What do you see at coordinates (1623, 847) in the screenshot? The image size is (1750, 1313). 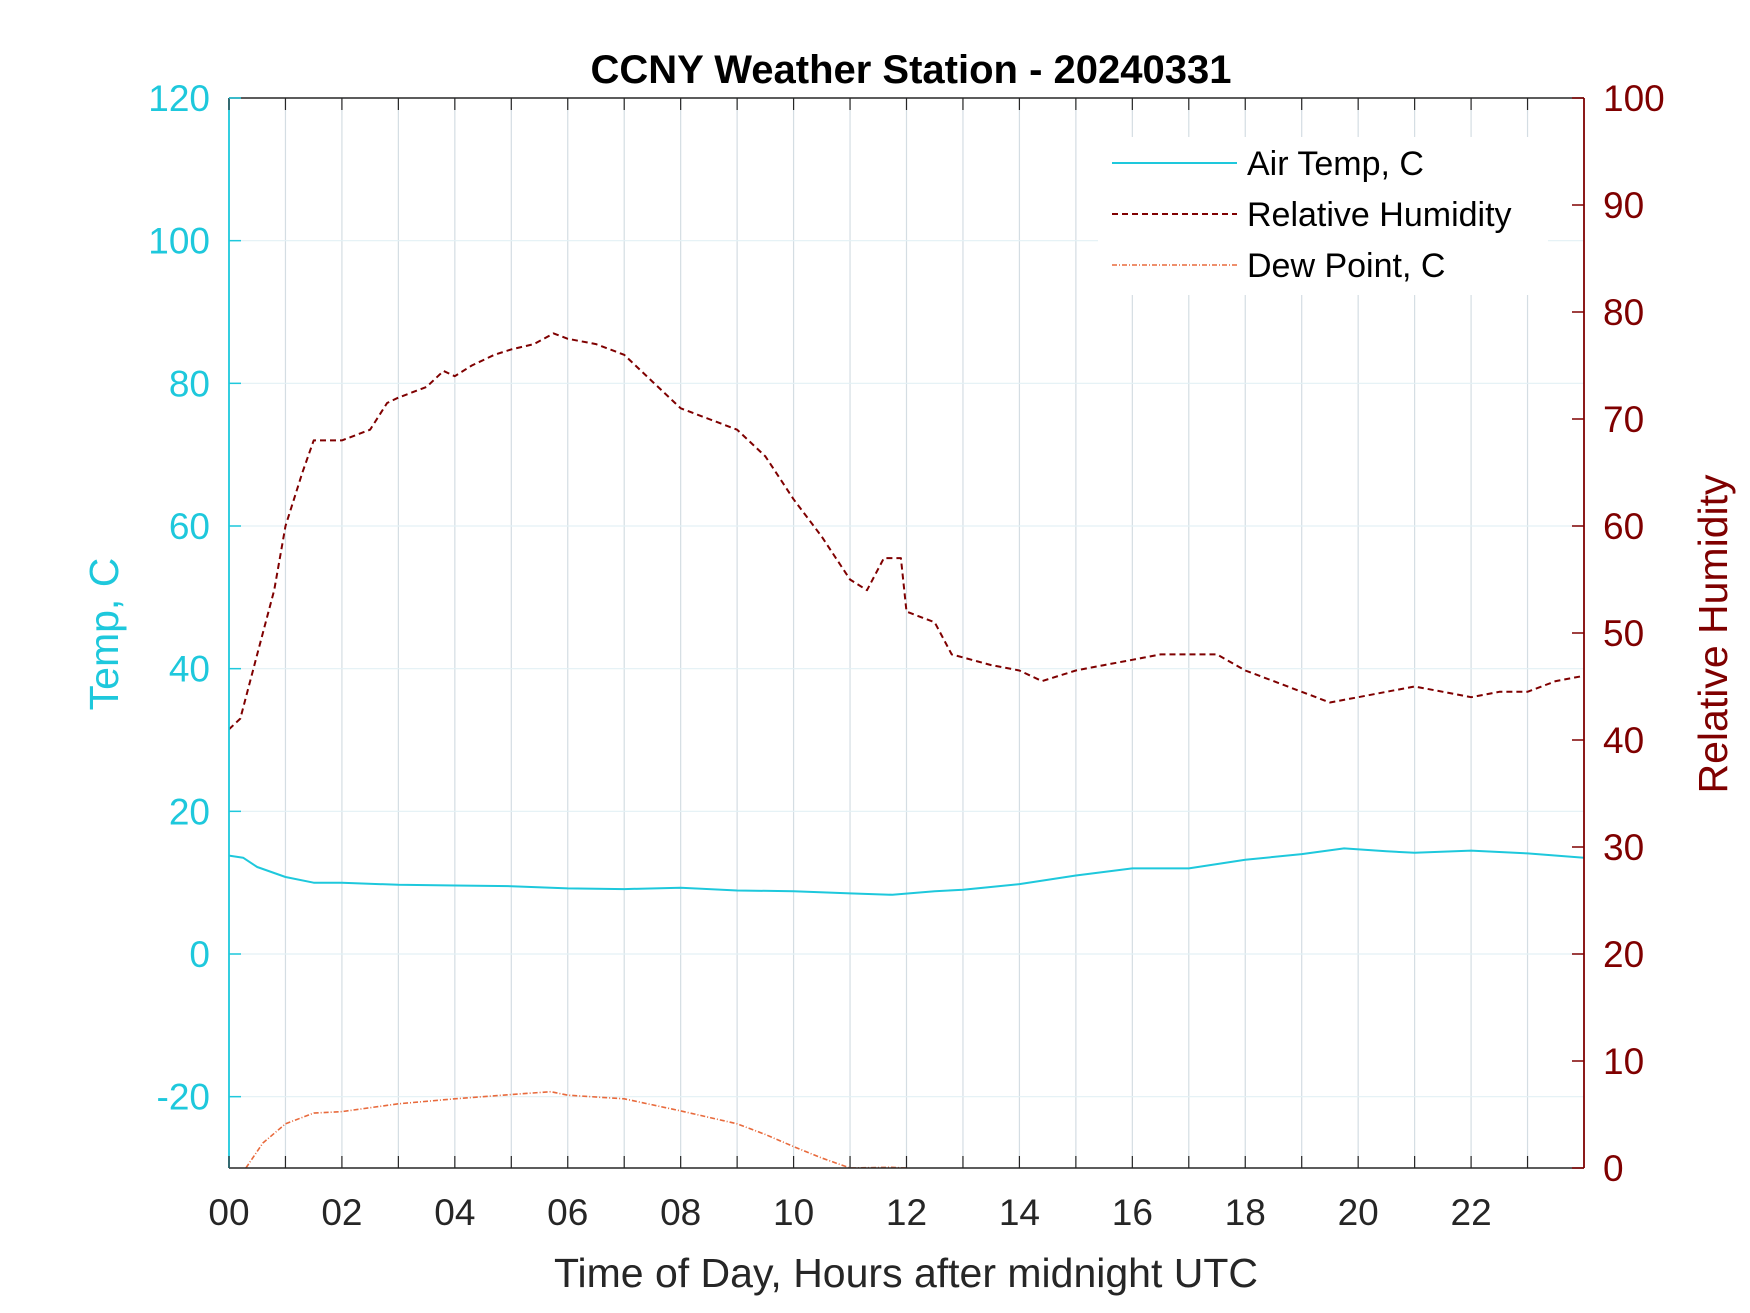 I see `right-tick-label: 30` at bounding box center [1623, 847].